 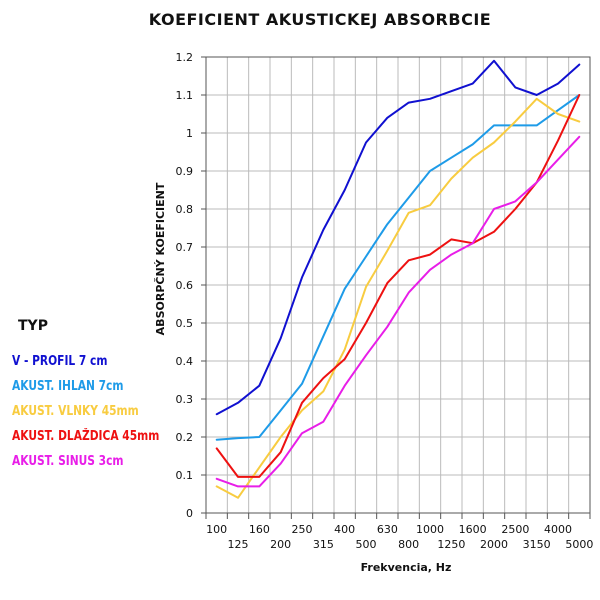 I want to click on y-tick-label: 0.3, so click(x=185, y=399).